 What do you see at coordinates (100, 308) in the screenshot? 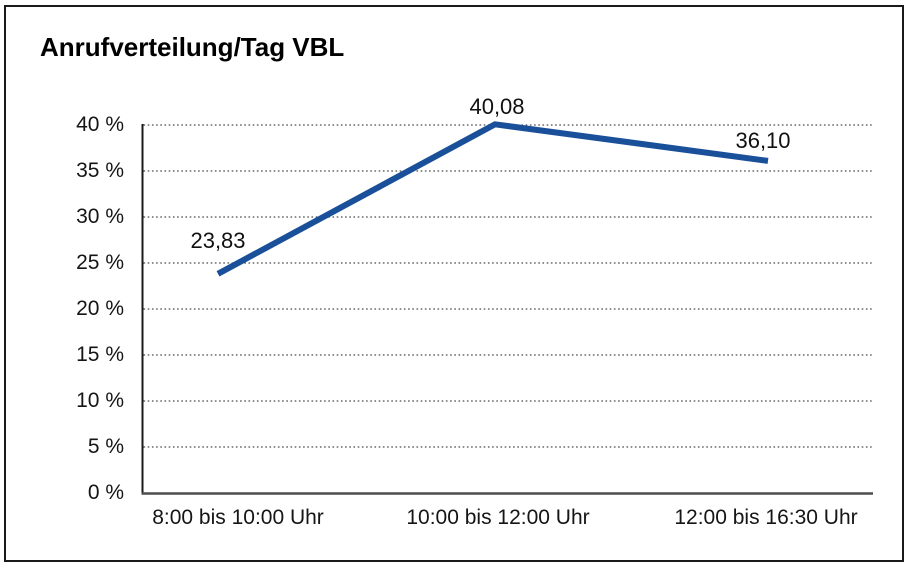
I see `y-tick-label: 20 %` at bounding box center [100, 308].